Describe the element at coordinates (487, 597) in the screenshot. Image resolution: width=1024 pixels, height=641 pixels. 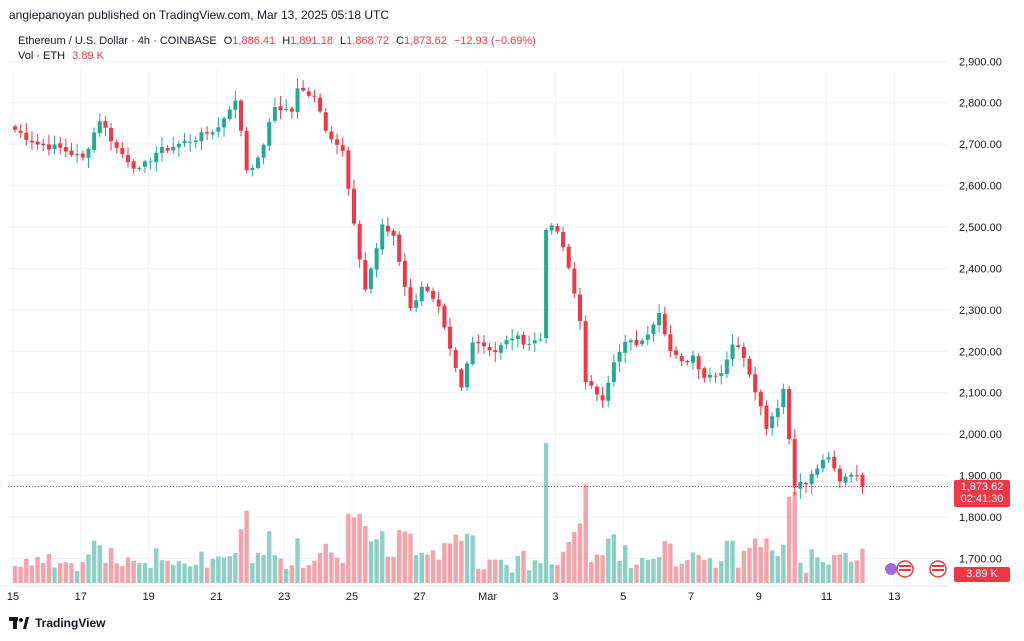
I see `x-tick-label: Mar` at that location.